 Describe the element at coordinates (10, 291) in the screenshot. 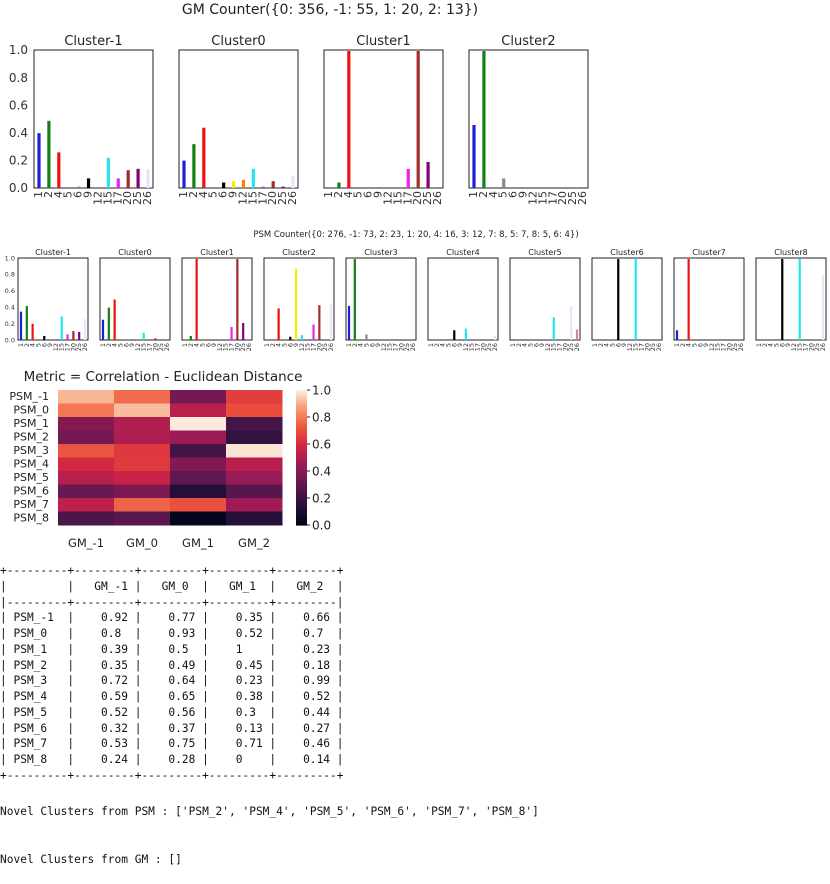

I see `y-tick-label: 0.6` at that location.